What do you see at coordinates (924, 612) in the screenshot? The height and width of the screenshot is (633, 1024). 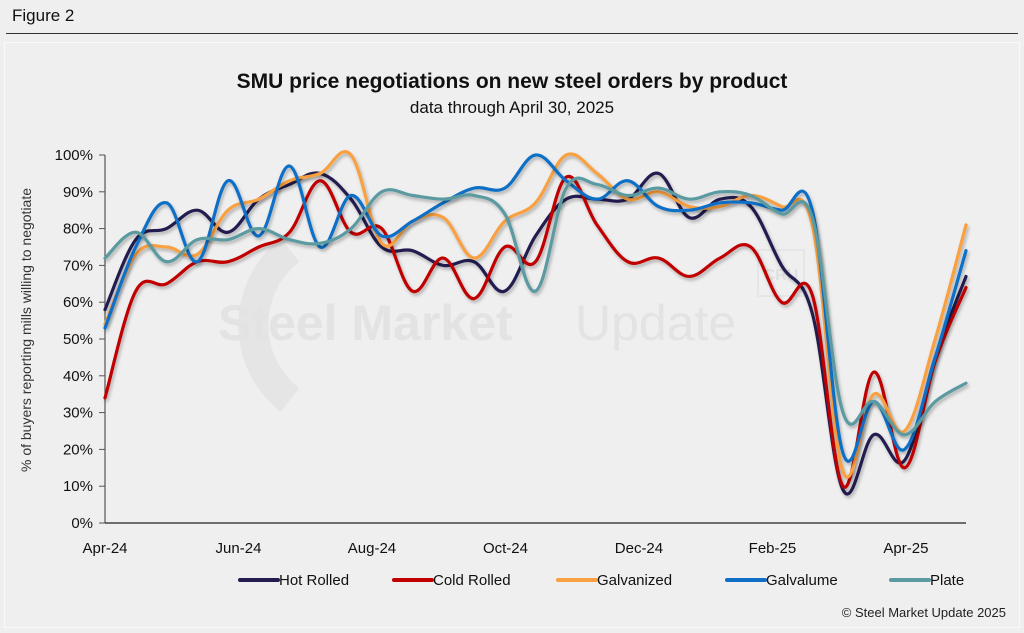 I see `copyright-text: © Steel Market Update 2025` at bounding box center [924, 612].